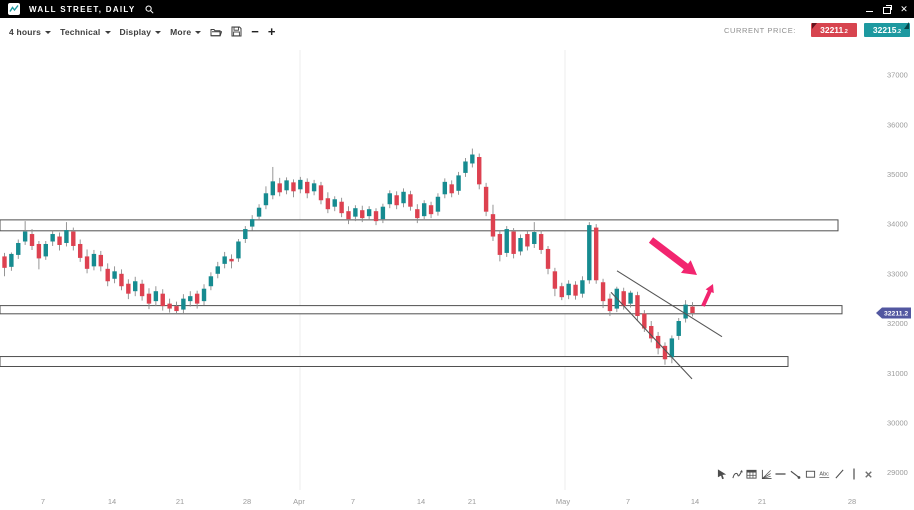  What do you see at coordinates (766, 474) in the screenshot?
I see `tool-angles-icon` at bounding box center [766, 474].